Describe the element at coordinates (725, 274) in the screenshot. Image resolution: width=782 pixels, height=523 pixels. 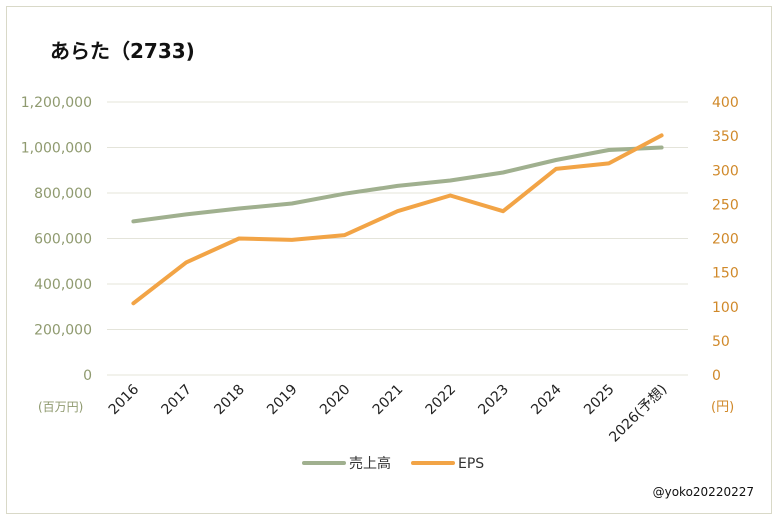
I see `y-right-tick-label: 150` at that location.